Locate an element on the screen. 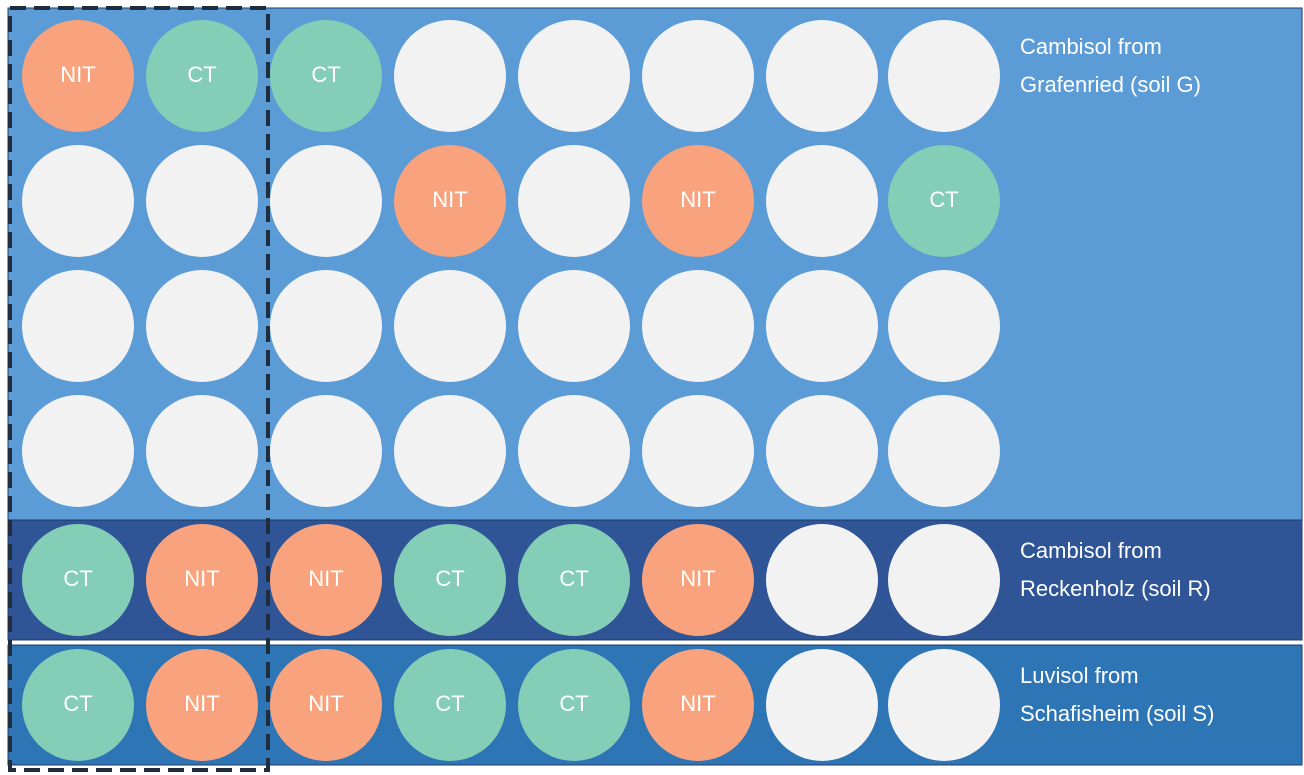  panel-label: Grafenried (soil G) is located at coordinates (1110, 84).